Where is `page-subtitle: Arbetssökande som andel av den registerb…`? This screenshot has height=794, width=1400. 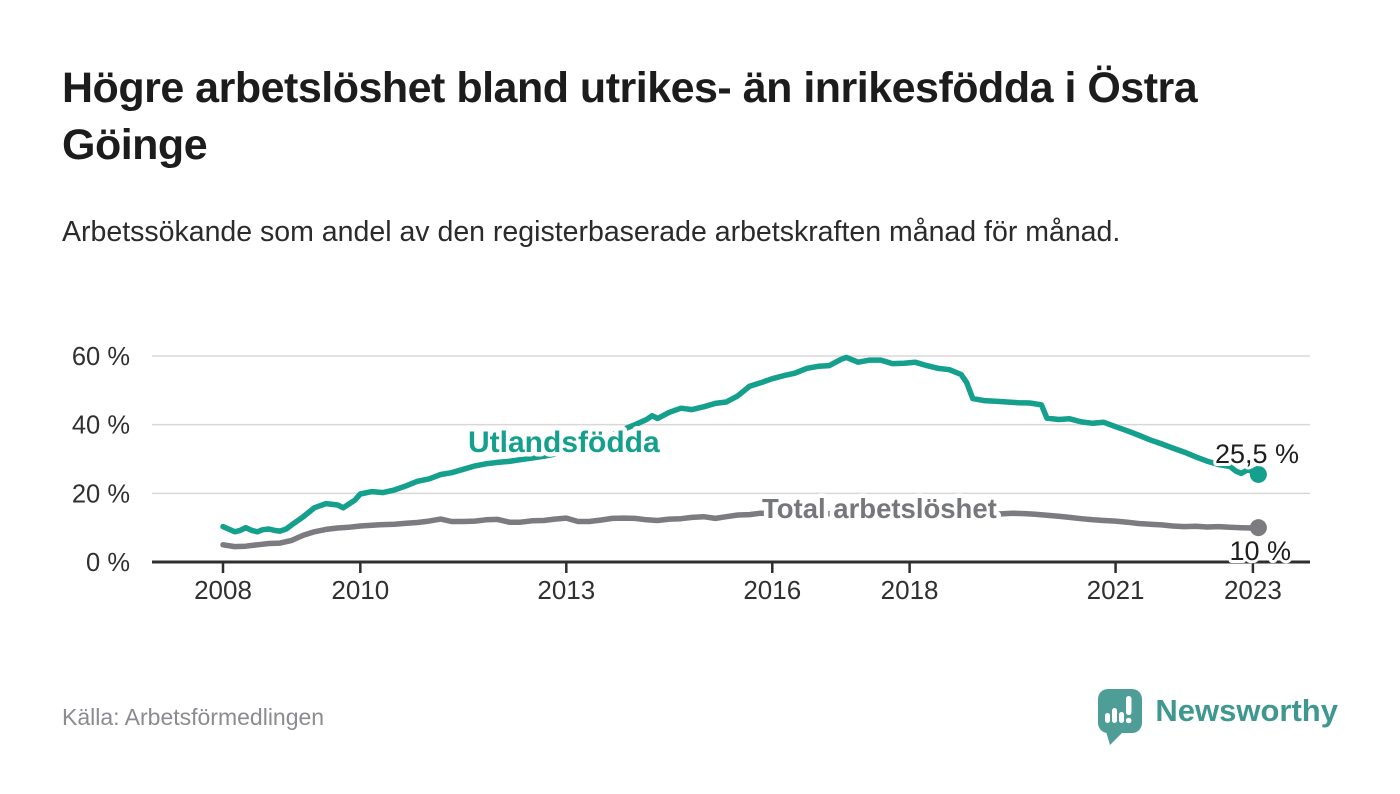 page-subtitle: Arbetssökande som andel av den registerb… is located at coordinates (591, 232).